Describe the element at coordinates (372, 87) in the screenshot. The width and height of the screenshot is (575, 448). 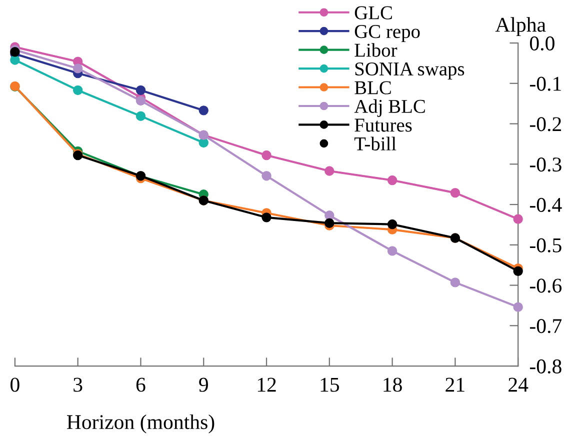
I see `legend-label: BLC` at that location.